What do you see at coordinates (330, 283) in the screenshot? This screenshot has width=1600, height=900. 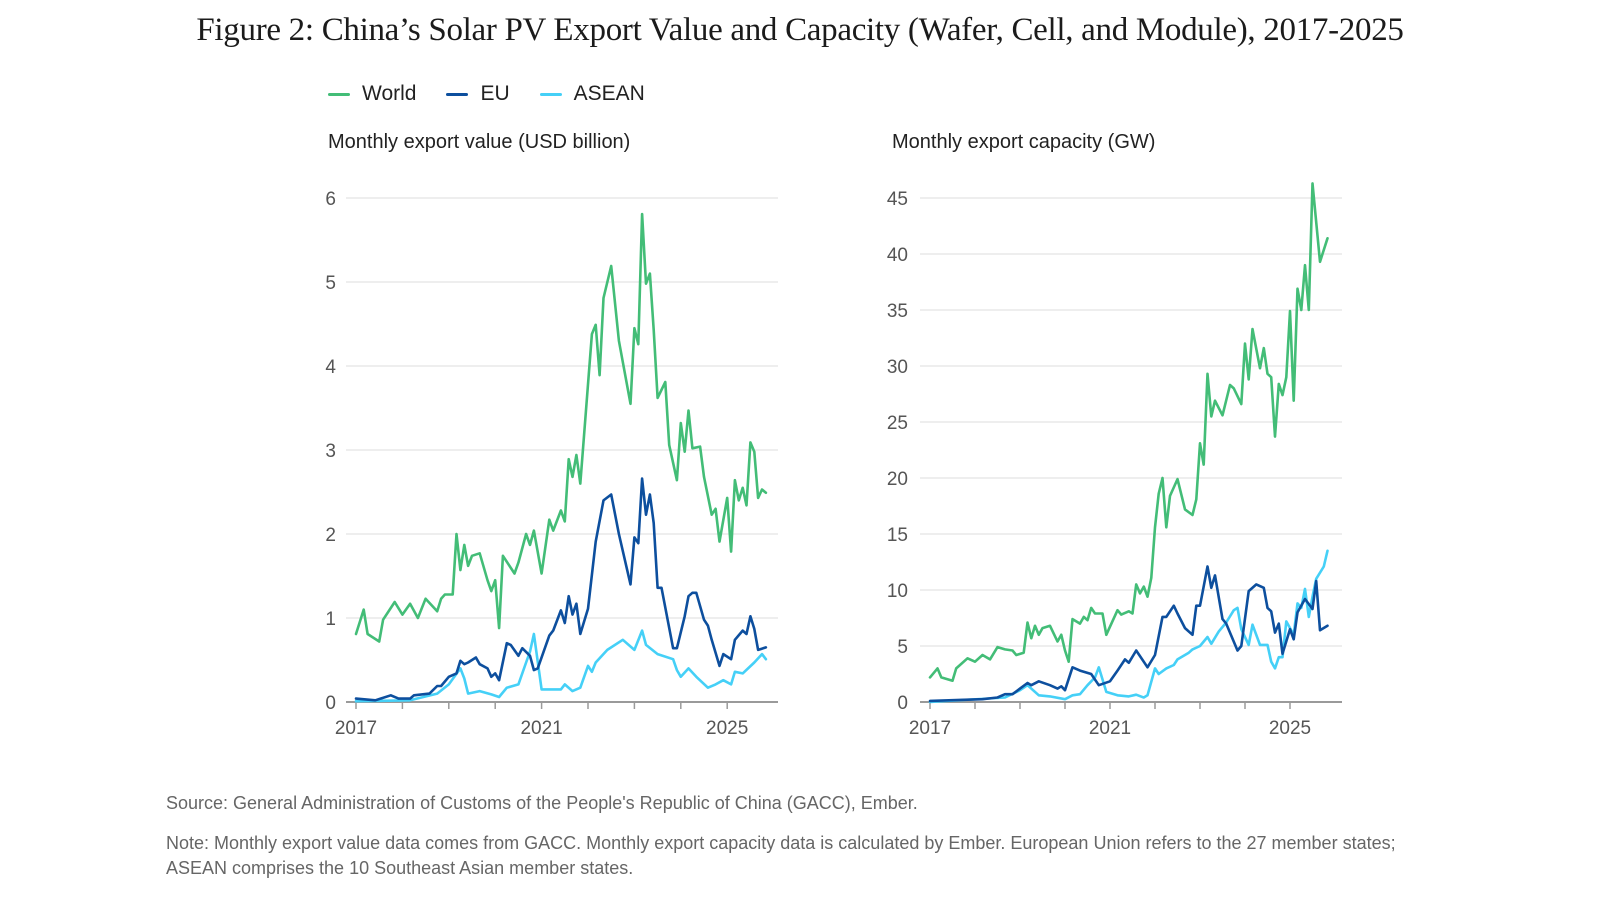 I see `value-y-tick-label: 5` at bounding box center [330, 283].